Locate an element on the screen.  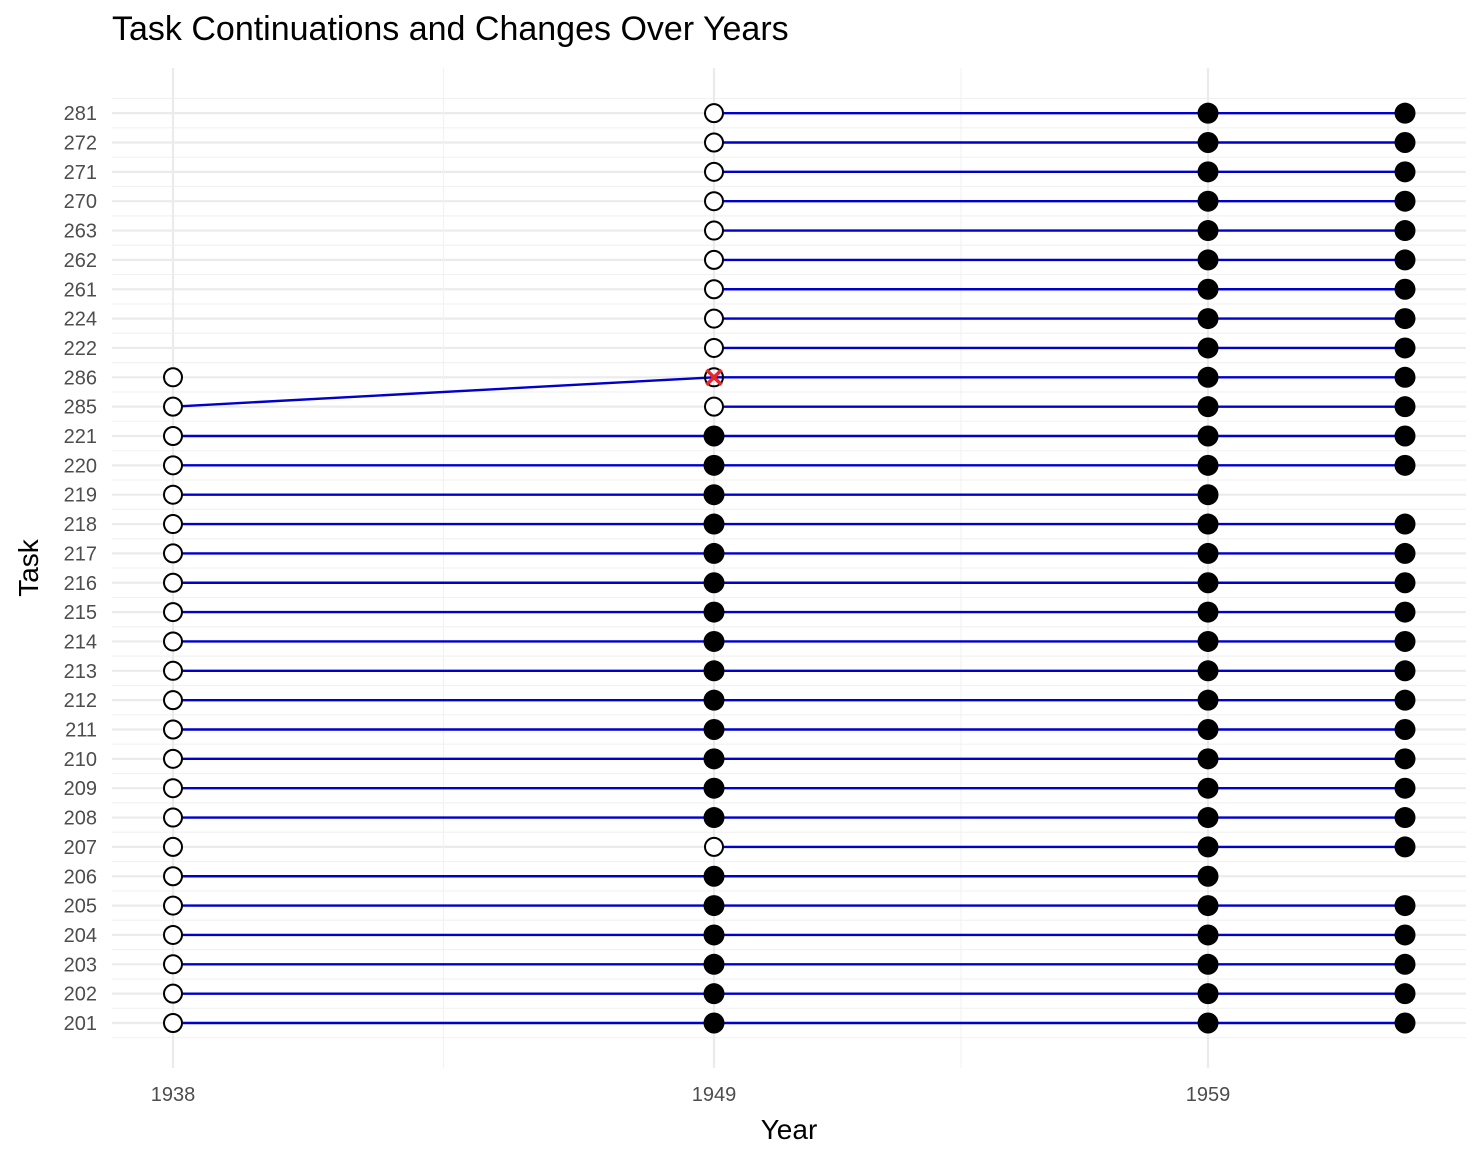
y-tick-label: 270 is located at coordinates (80, 202).